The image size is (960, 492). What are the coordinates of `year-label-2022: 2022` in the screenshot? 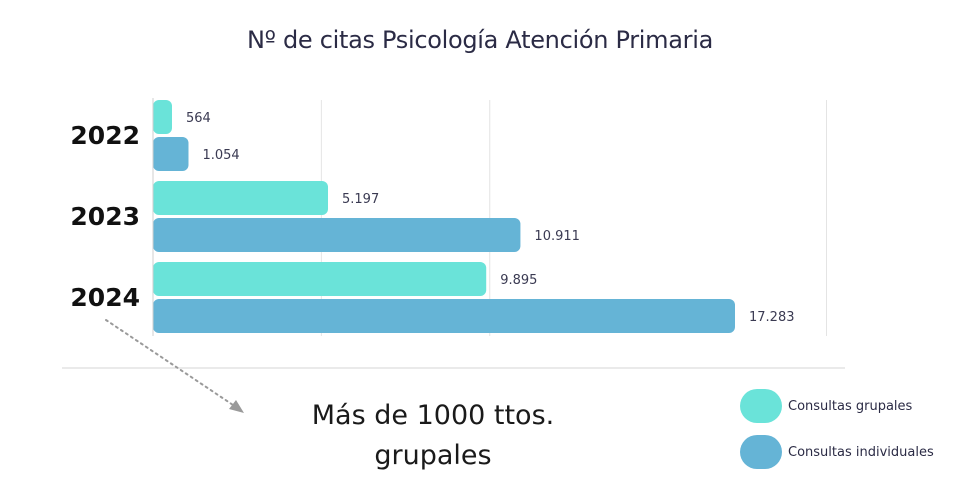 It's located at (105, 135).